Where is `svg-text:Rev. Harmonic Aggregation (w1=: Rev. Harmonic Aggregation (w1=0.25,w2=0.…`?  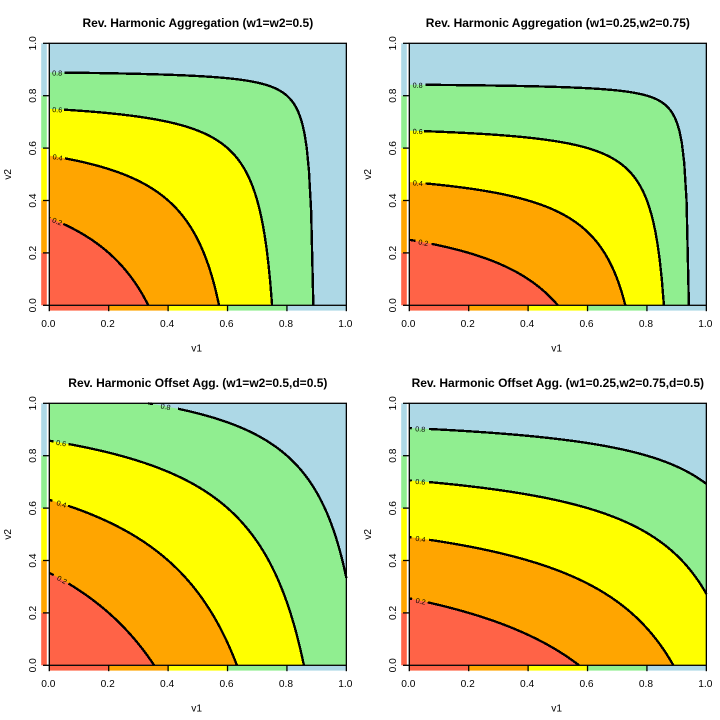 svg-text:Rev. Harmonic Aggregation (w1=: Rev. Harmonic Aggregation (w1=0.25,w2=0.… is located at coordinates (558, 23).